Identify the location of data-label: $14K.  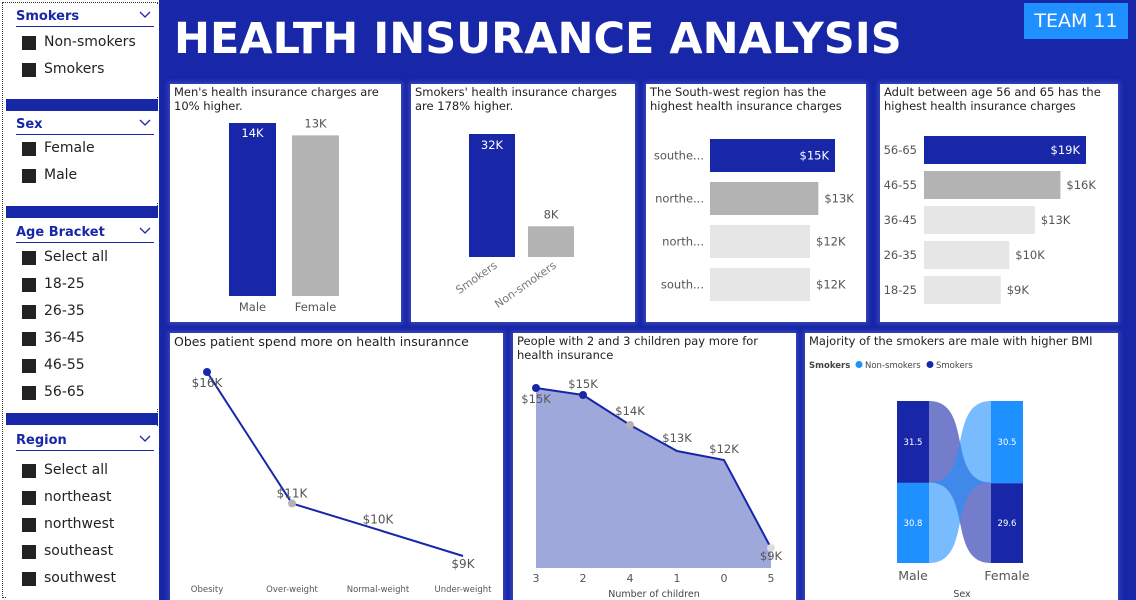
(630, 411).